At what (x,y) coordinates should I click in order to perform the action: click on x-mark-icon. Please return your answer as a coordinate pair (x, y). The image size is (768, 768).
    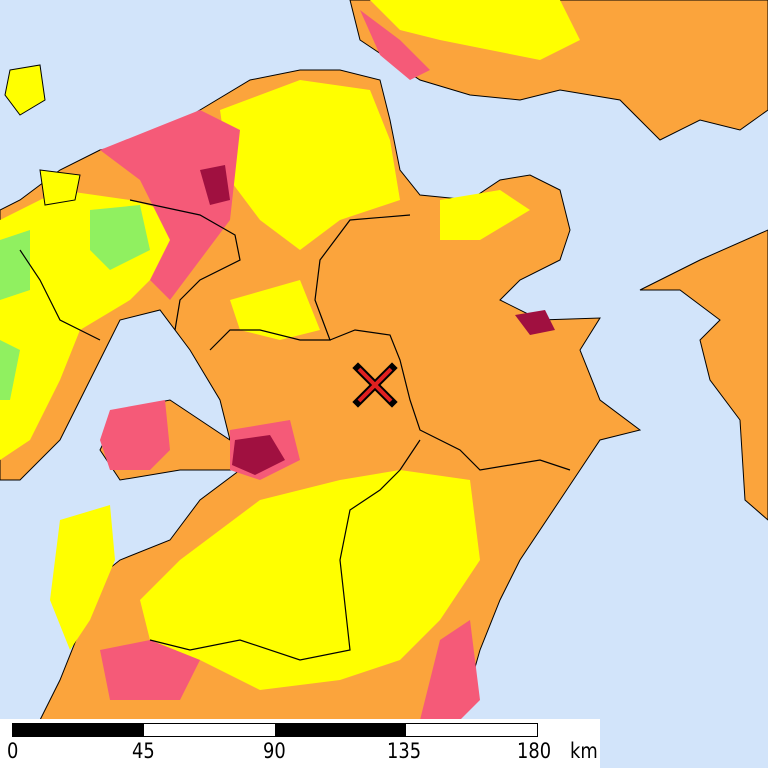
    Looking at the image, I should click on (375, 385).